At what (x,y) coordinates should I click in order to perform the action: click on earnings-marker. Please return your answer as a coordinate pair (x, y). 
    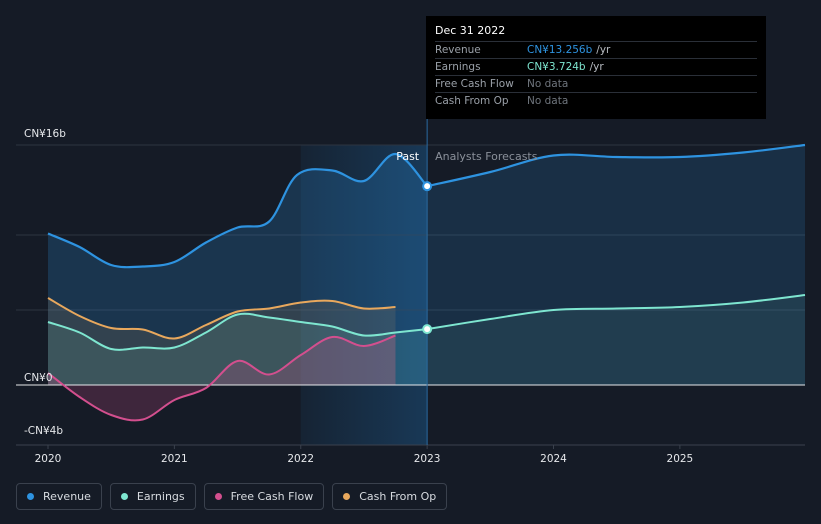
    Looking at the image, I should click on (427, 329).